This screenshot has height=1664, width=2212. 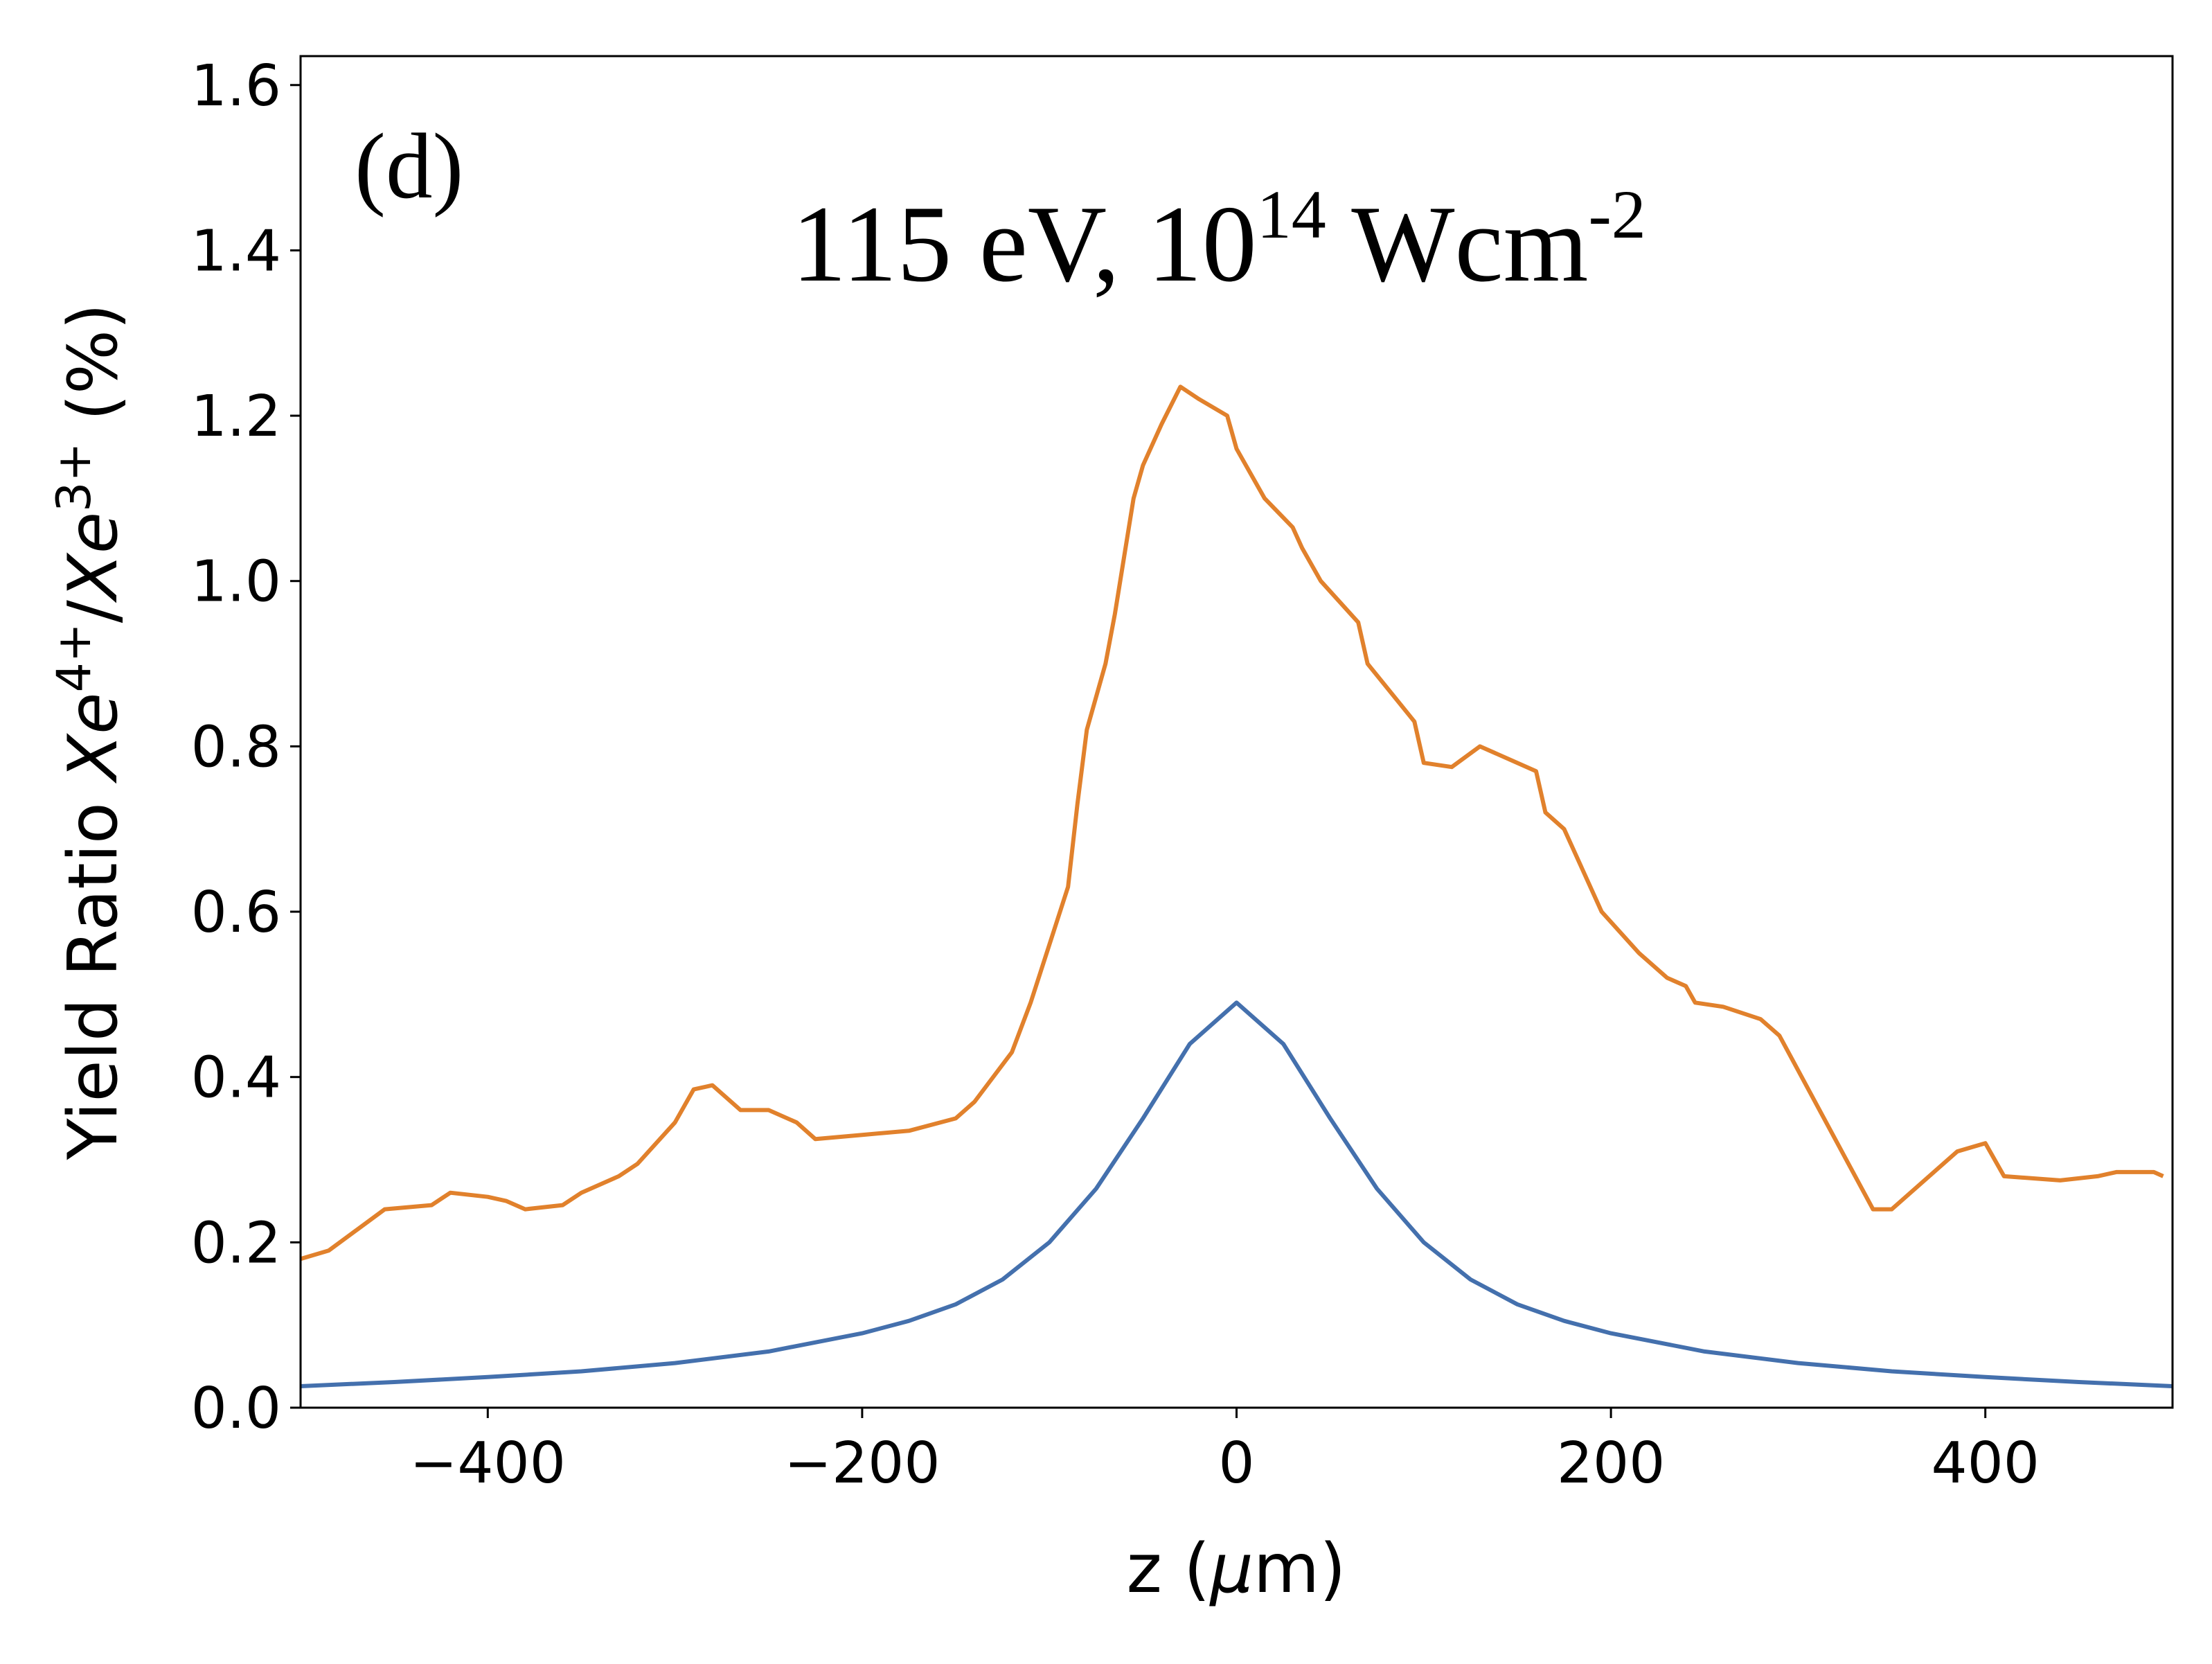 What do you see at coordinates (1230, 1569) in the screenshot?
I see `x-axis-label-part: μ` at bounding box center [1230, 1569].